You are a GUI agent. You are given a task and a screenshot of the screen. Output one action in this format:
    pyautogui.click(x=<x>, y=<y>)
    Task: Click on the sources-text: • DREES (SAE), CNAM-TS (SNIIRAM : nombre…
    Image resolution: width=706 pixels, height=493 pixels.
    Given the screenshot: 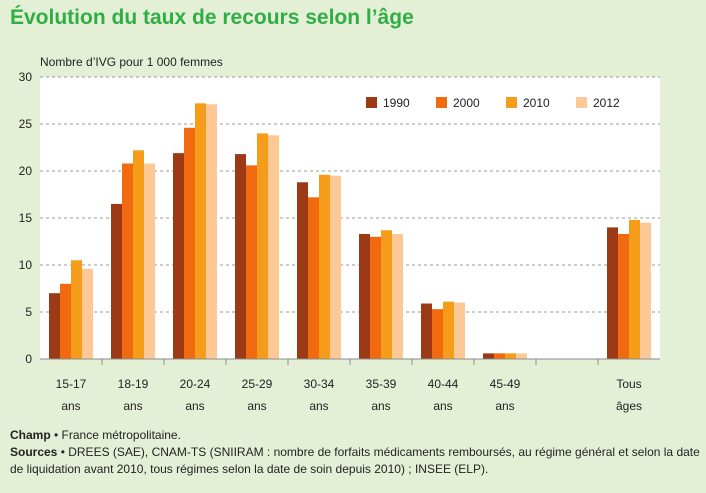 What is the action you would take?
    pyautogui.click(x=355, y=460)
    